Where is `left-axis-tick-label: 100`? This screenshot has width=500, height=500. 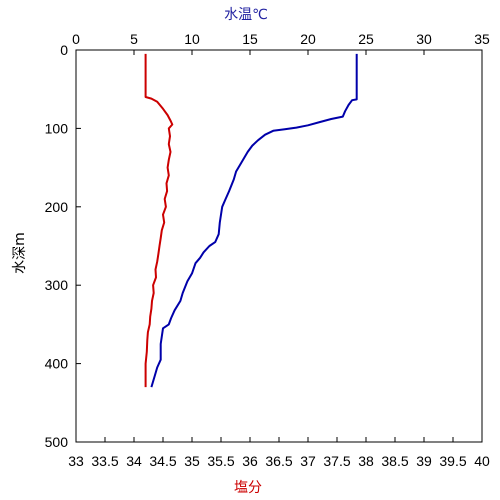
left-axis-tick-label: 100 is located at coordinates (57, 128).